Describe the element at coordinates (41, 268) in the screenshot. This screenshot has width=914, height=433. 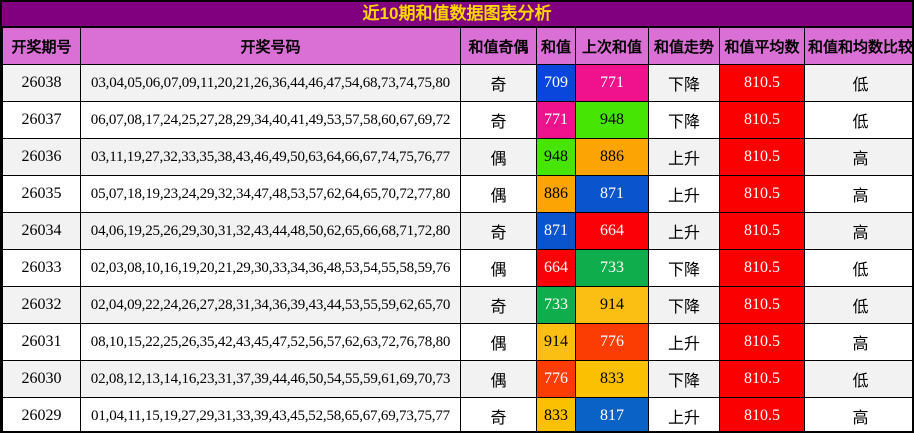
I see `period-cell: 26033` at that location.